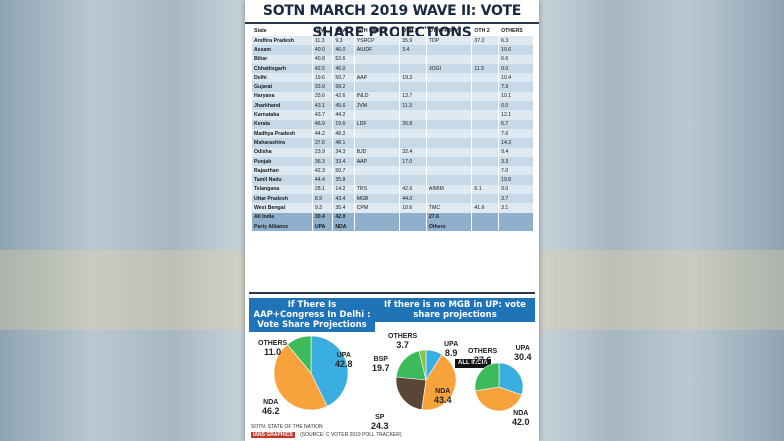  I want to click on pie-label-others: OTHERS 11.0, so click(272, 348).